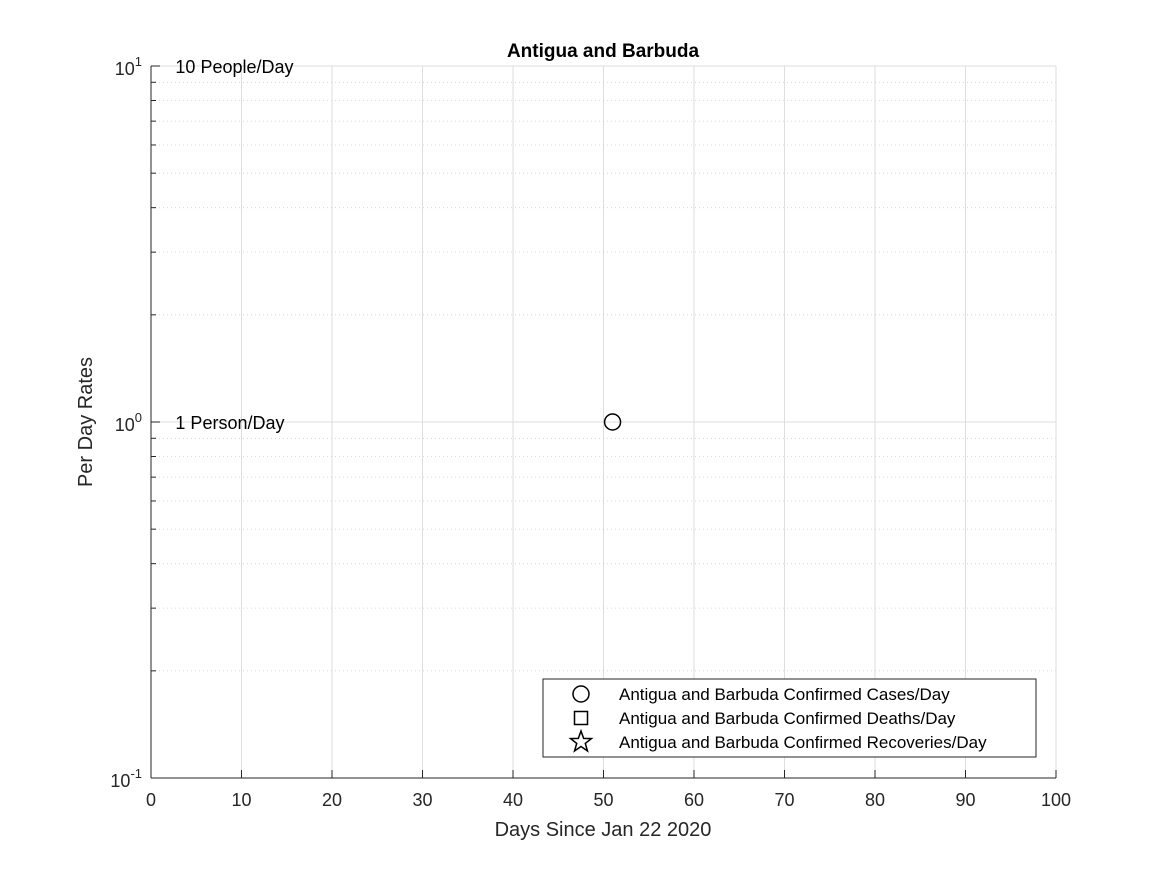  What do you see at coordinates (234, 245) in the screenshot?
I see `annotations: 10 People/Day 1 Person/Day` at bounding box center [234, 245].